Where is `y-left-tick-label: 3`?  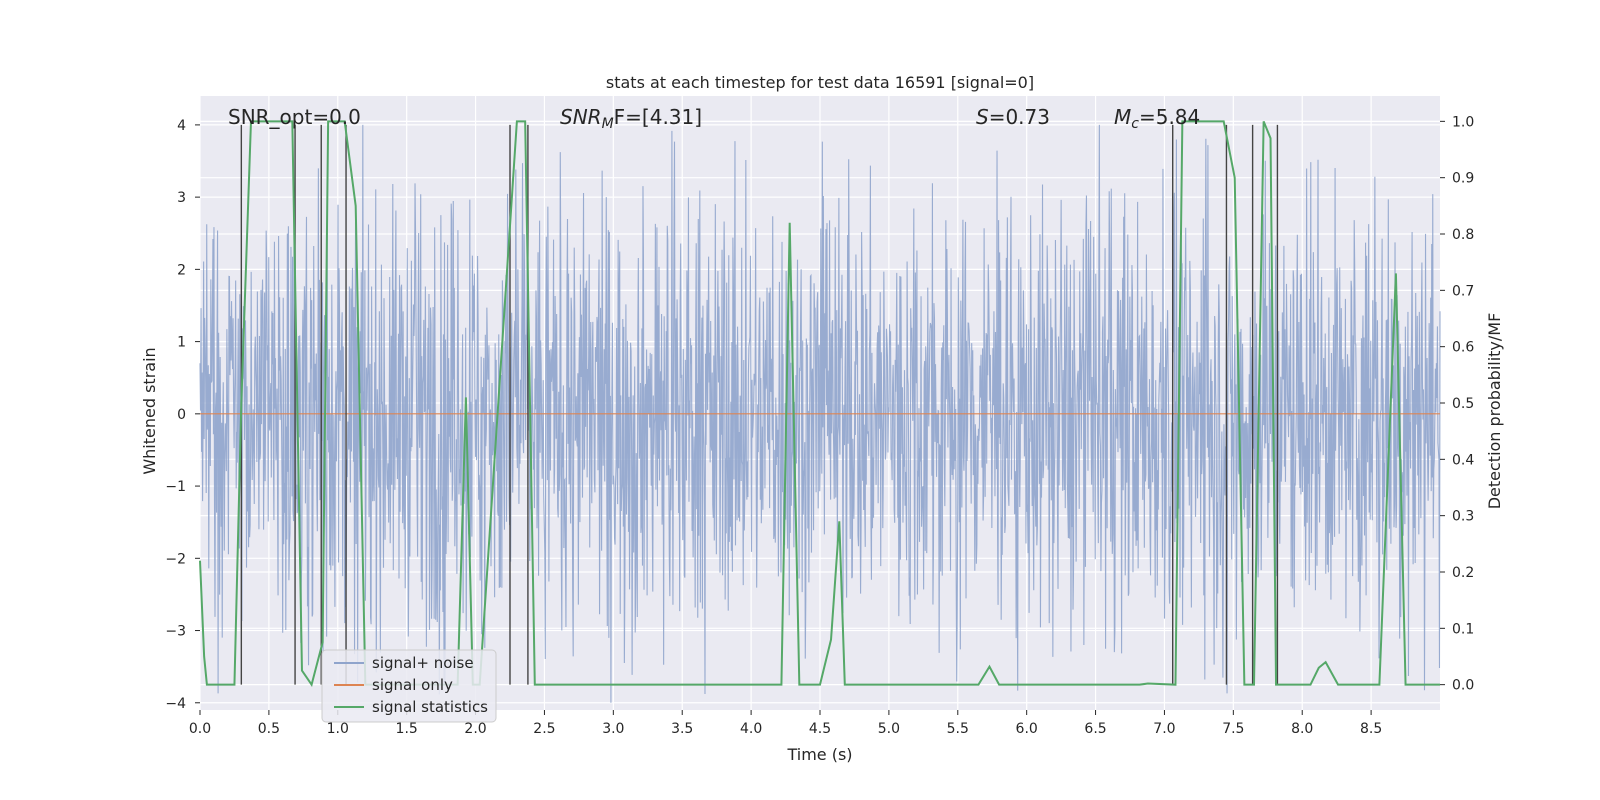
y-left-tick-label: 3 is located at coordinates (181, 198).